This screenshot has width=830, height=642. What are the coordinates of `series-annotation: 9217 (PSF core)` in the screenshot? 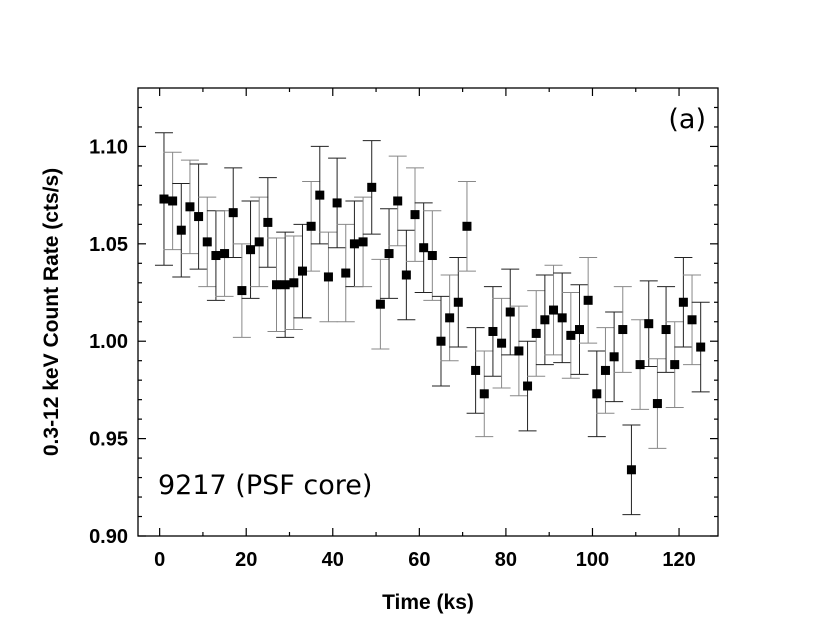 It's located at (265, 485).